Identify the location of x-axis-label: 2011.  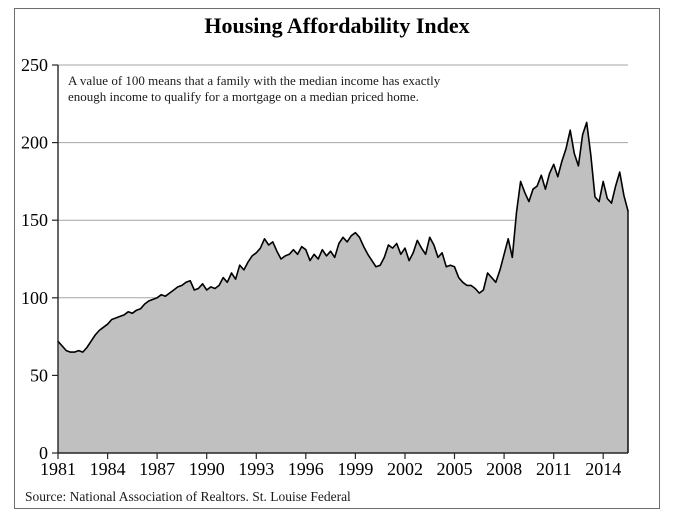
(553, 469).